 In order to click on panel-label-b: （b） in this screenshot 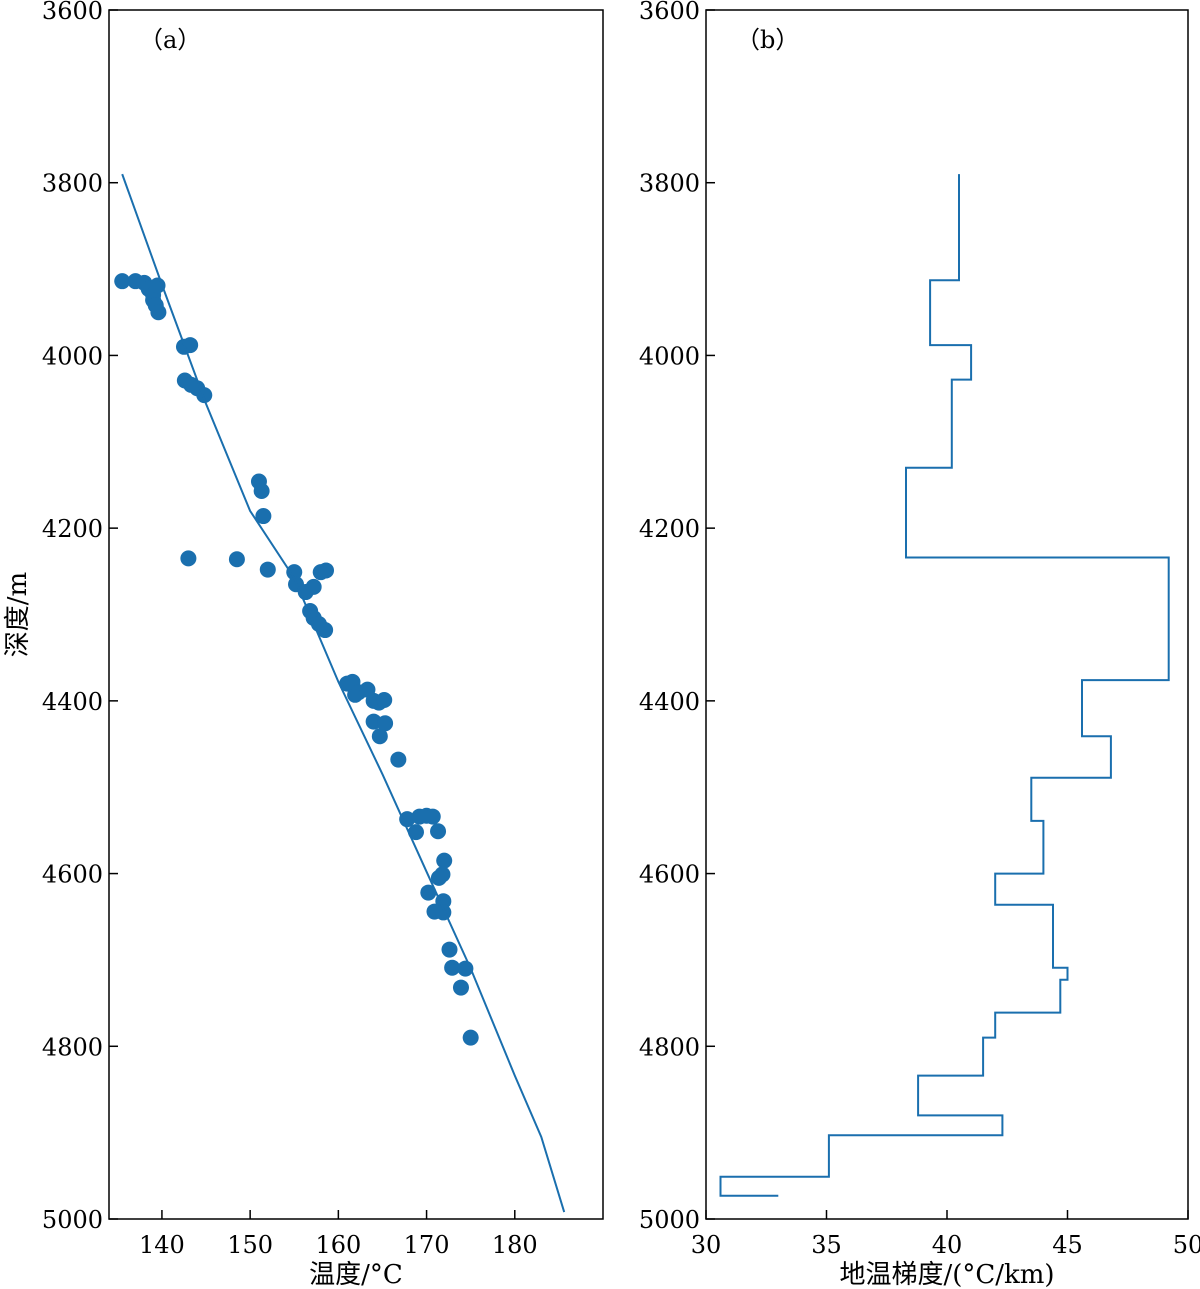, I will do `click(767, 40)`.